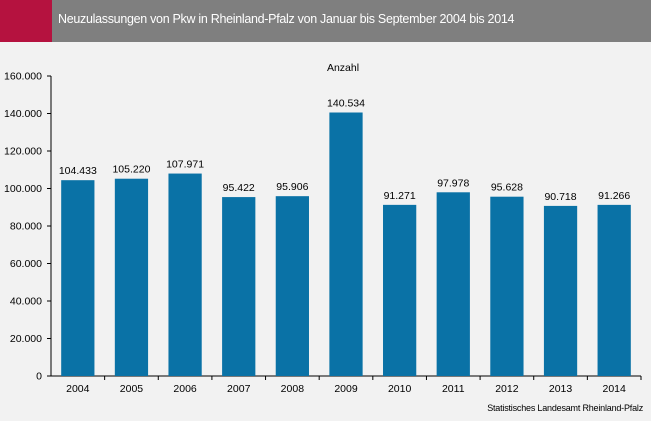  What do you see at coordinates (239, 389) in the screenshot?
I see `x-tick-label: 2007` at bounding box center [239, 389].